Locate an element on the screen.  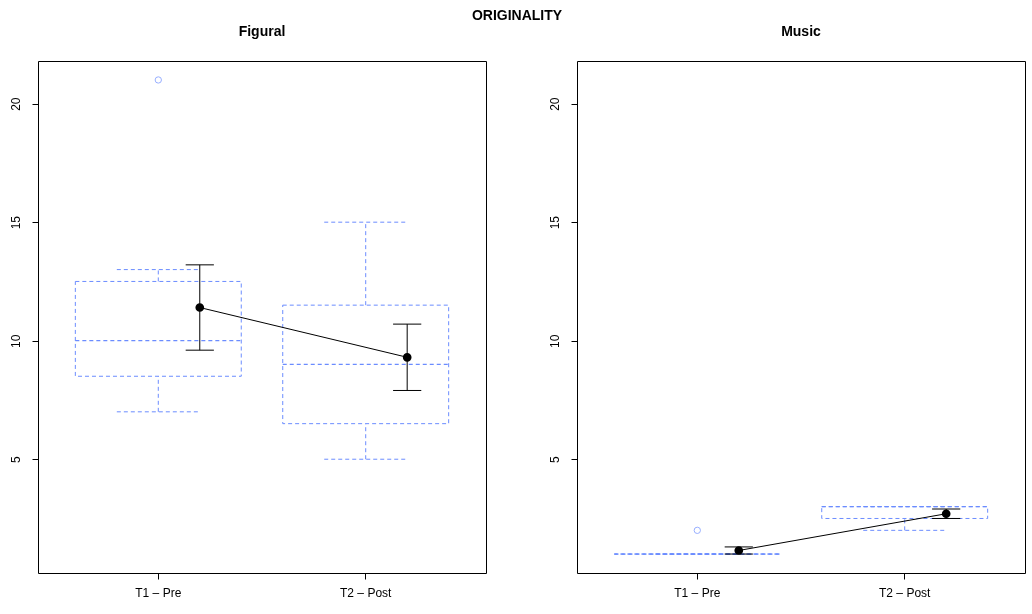
text: ORIGINALITY is located at coordinates (517, 14).